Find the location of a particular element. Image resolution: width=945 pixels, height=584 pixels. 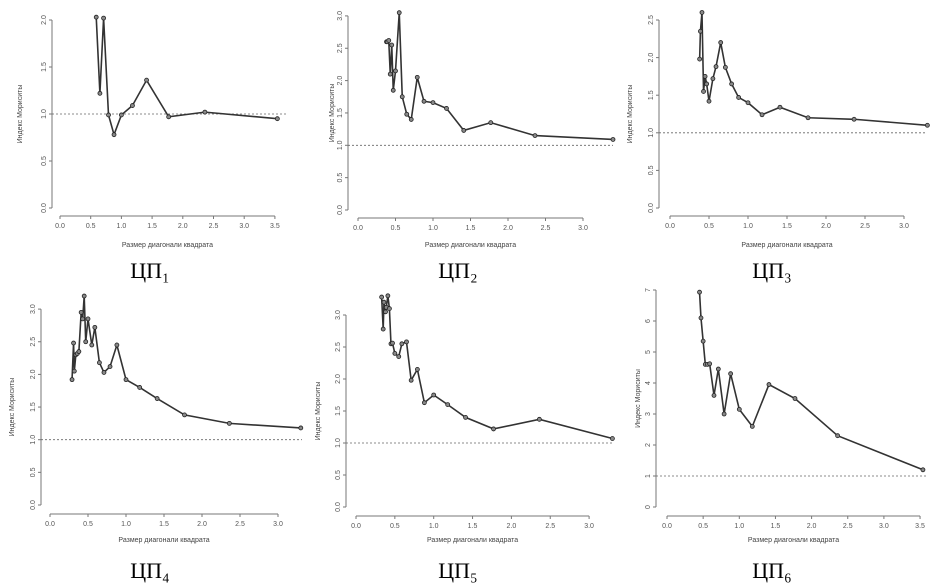

panel-caption: ЦП₁ is located at coordinates (149, 270).